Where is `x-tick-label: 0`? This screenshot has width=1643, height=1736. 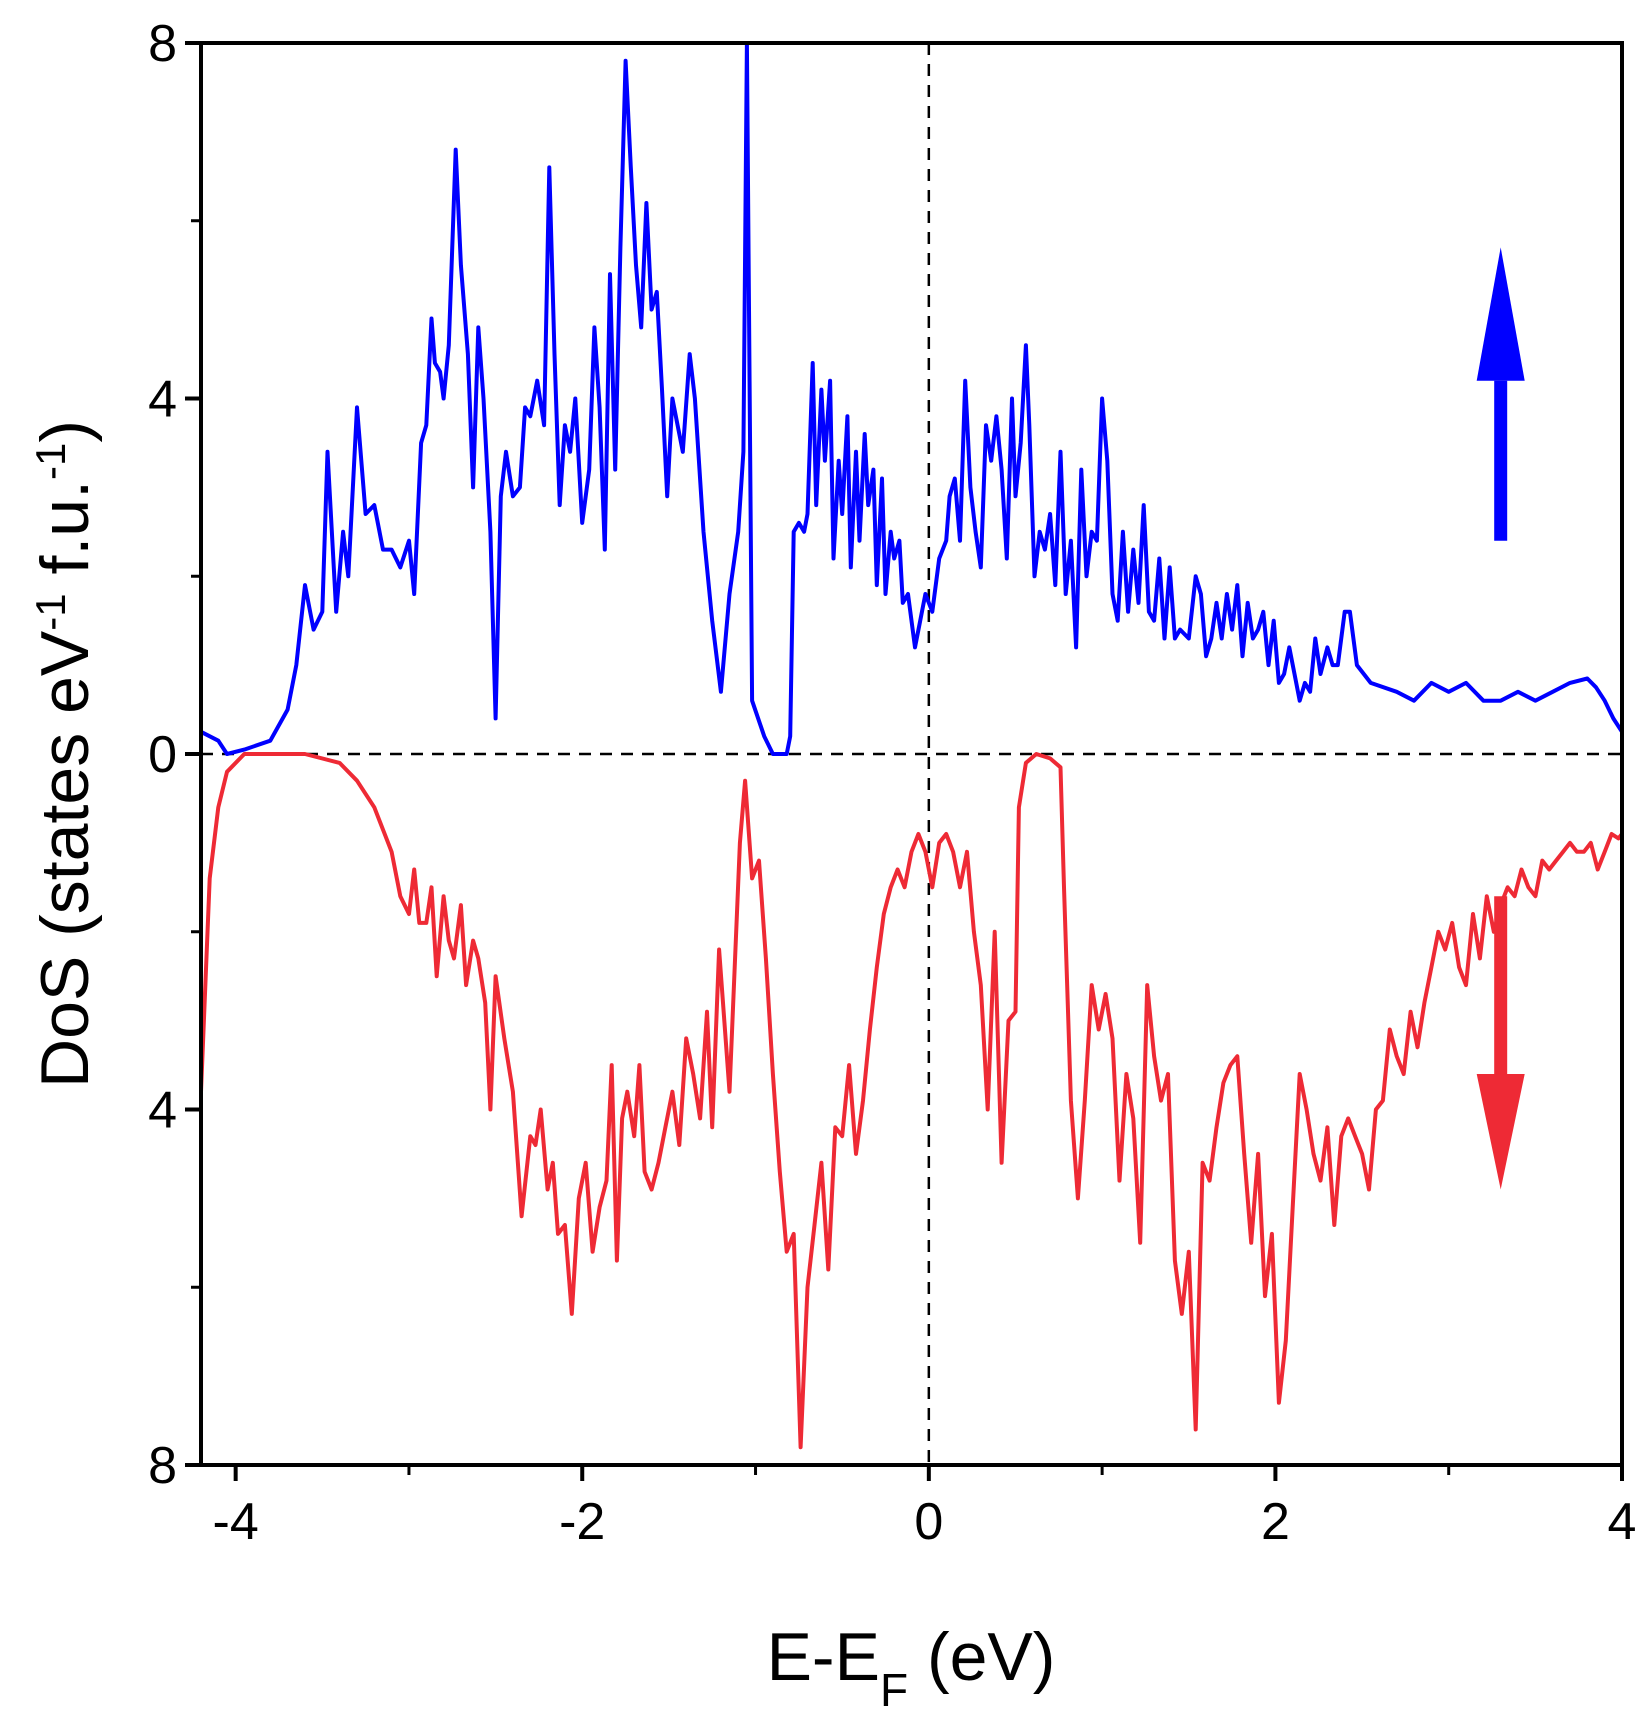 x-tick-label: 0 is located at coordinates (928, 1522).